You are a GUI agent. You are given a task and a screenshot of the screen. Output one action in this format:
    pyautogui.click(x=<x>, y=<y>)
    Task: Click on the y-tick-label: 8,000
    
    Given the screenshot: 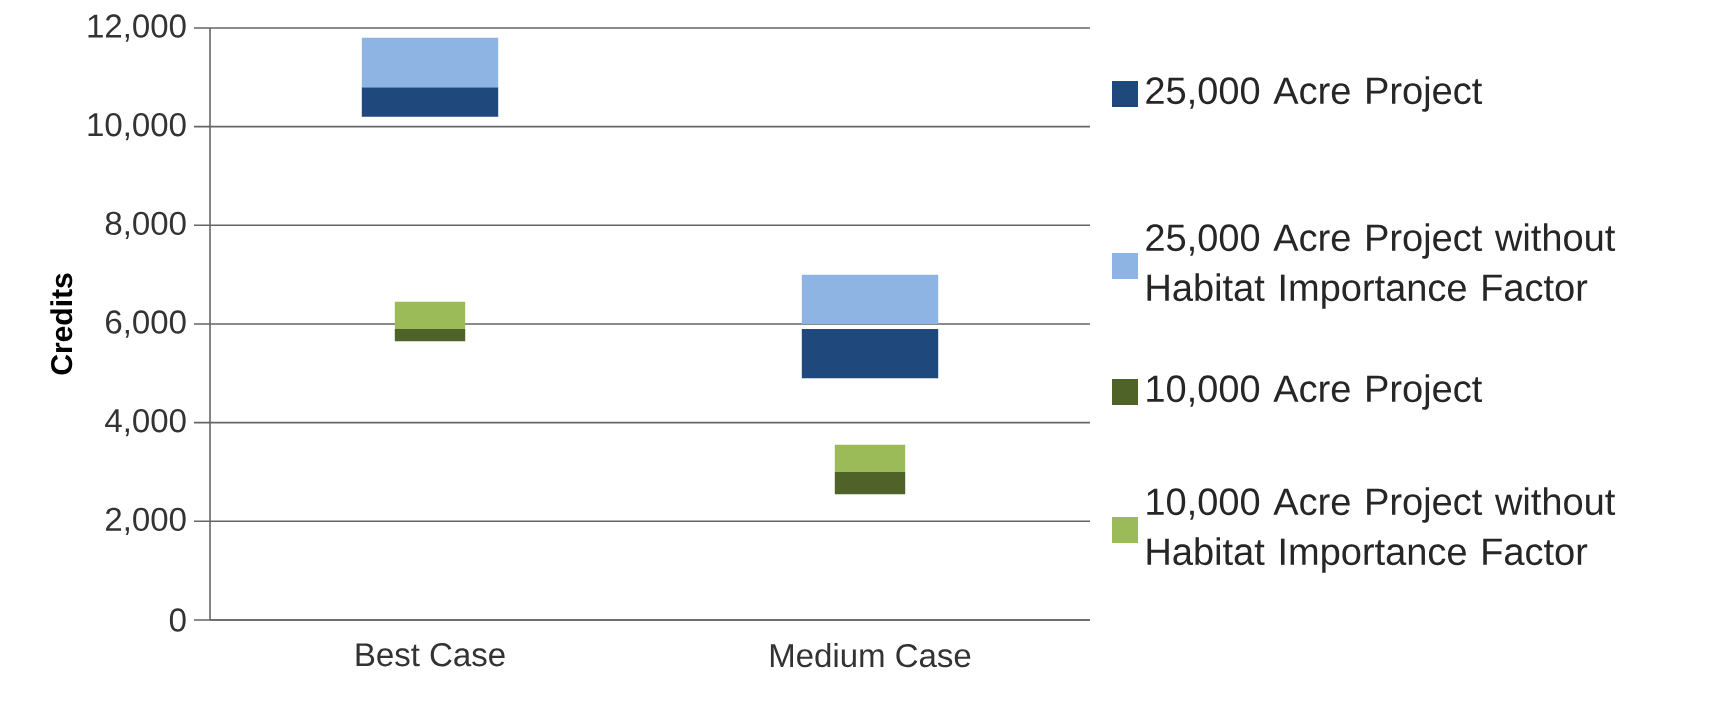 What is the action you would take?
    pyautogui.click(x=145, y=225)
    